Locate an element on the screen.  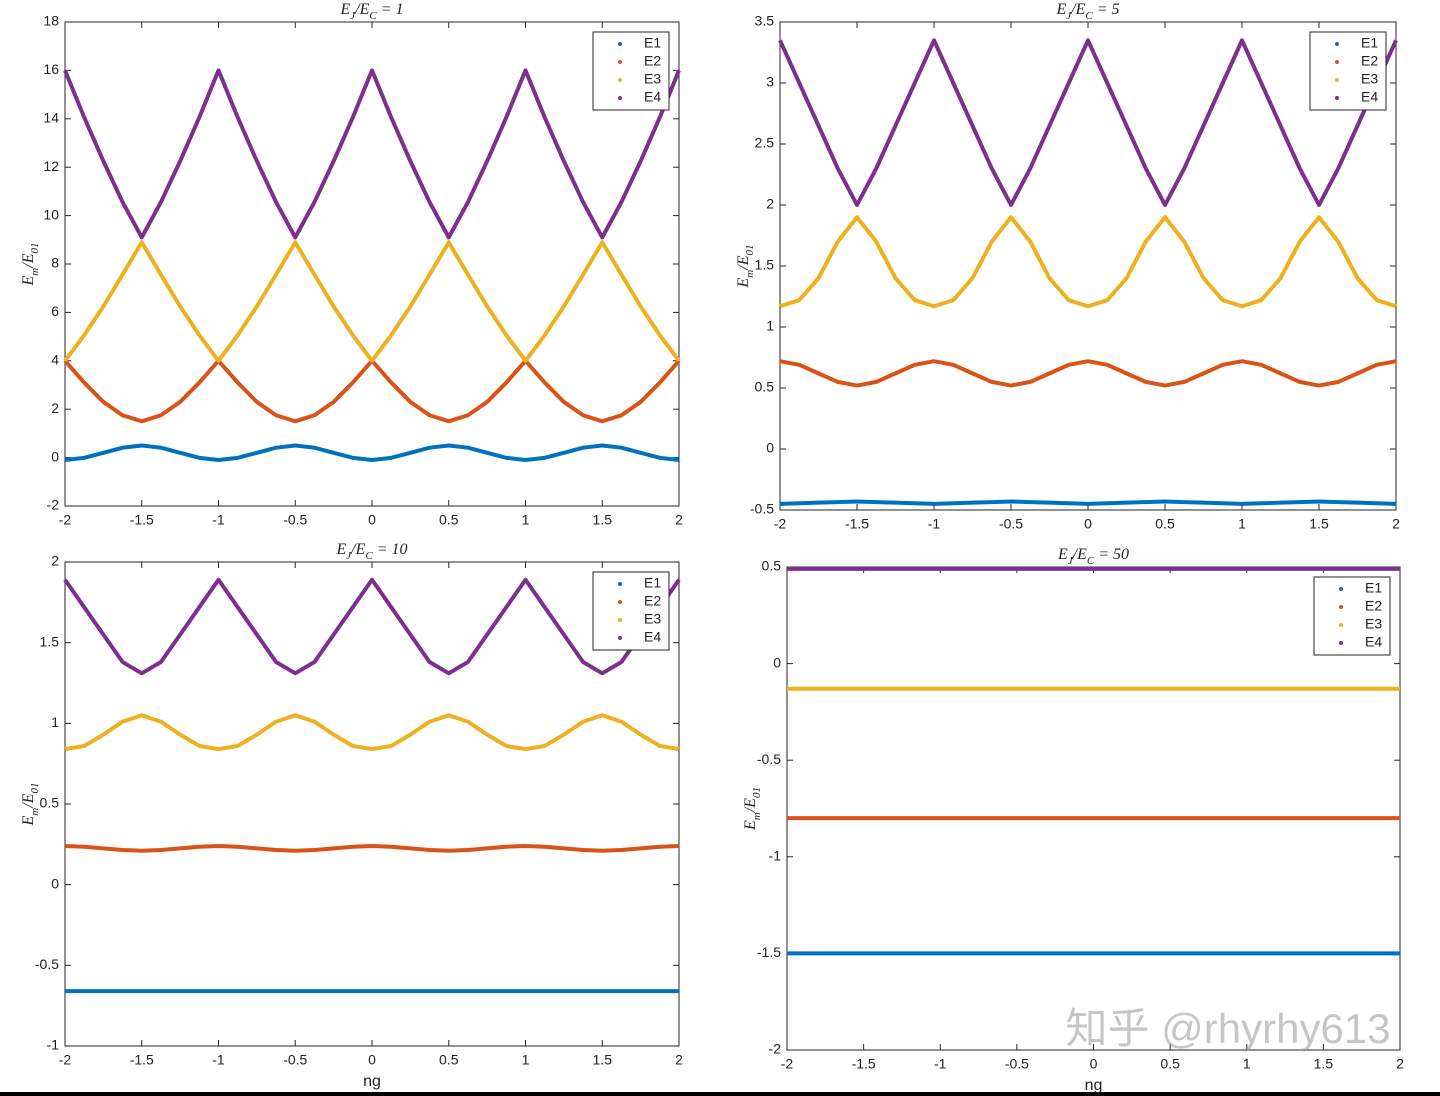
y-tick-label: 16 is located at coordinates (51, 69).